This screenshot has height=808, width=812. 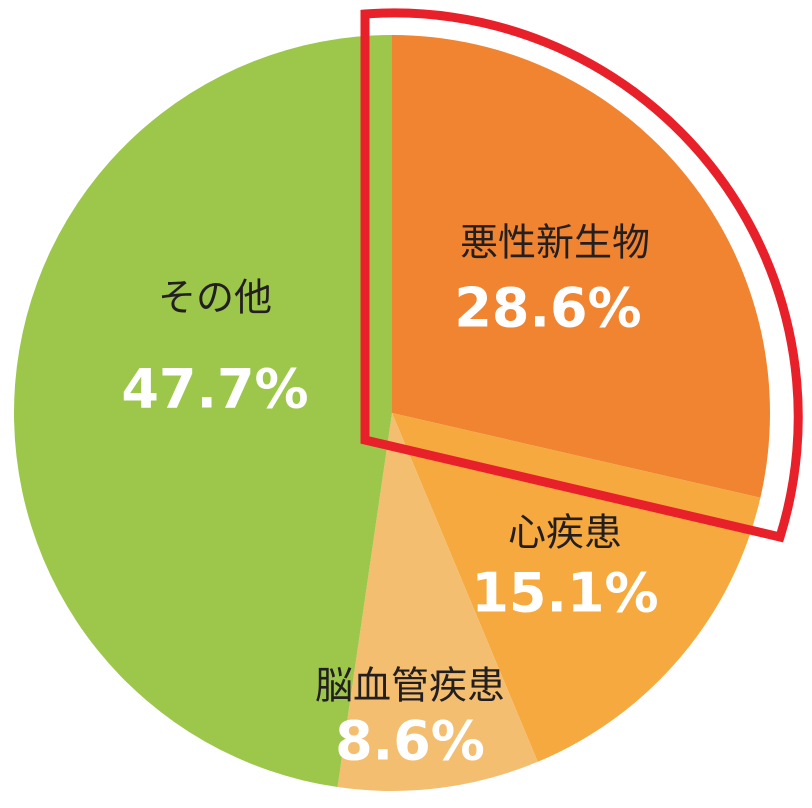 I want to click on slice-value: 47.7%, so click(x=214, y=389).